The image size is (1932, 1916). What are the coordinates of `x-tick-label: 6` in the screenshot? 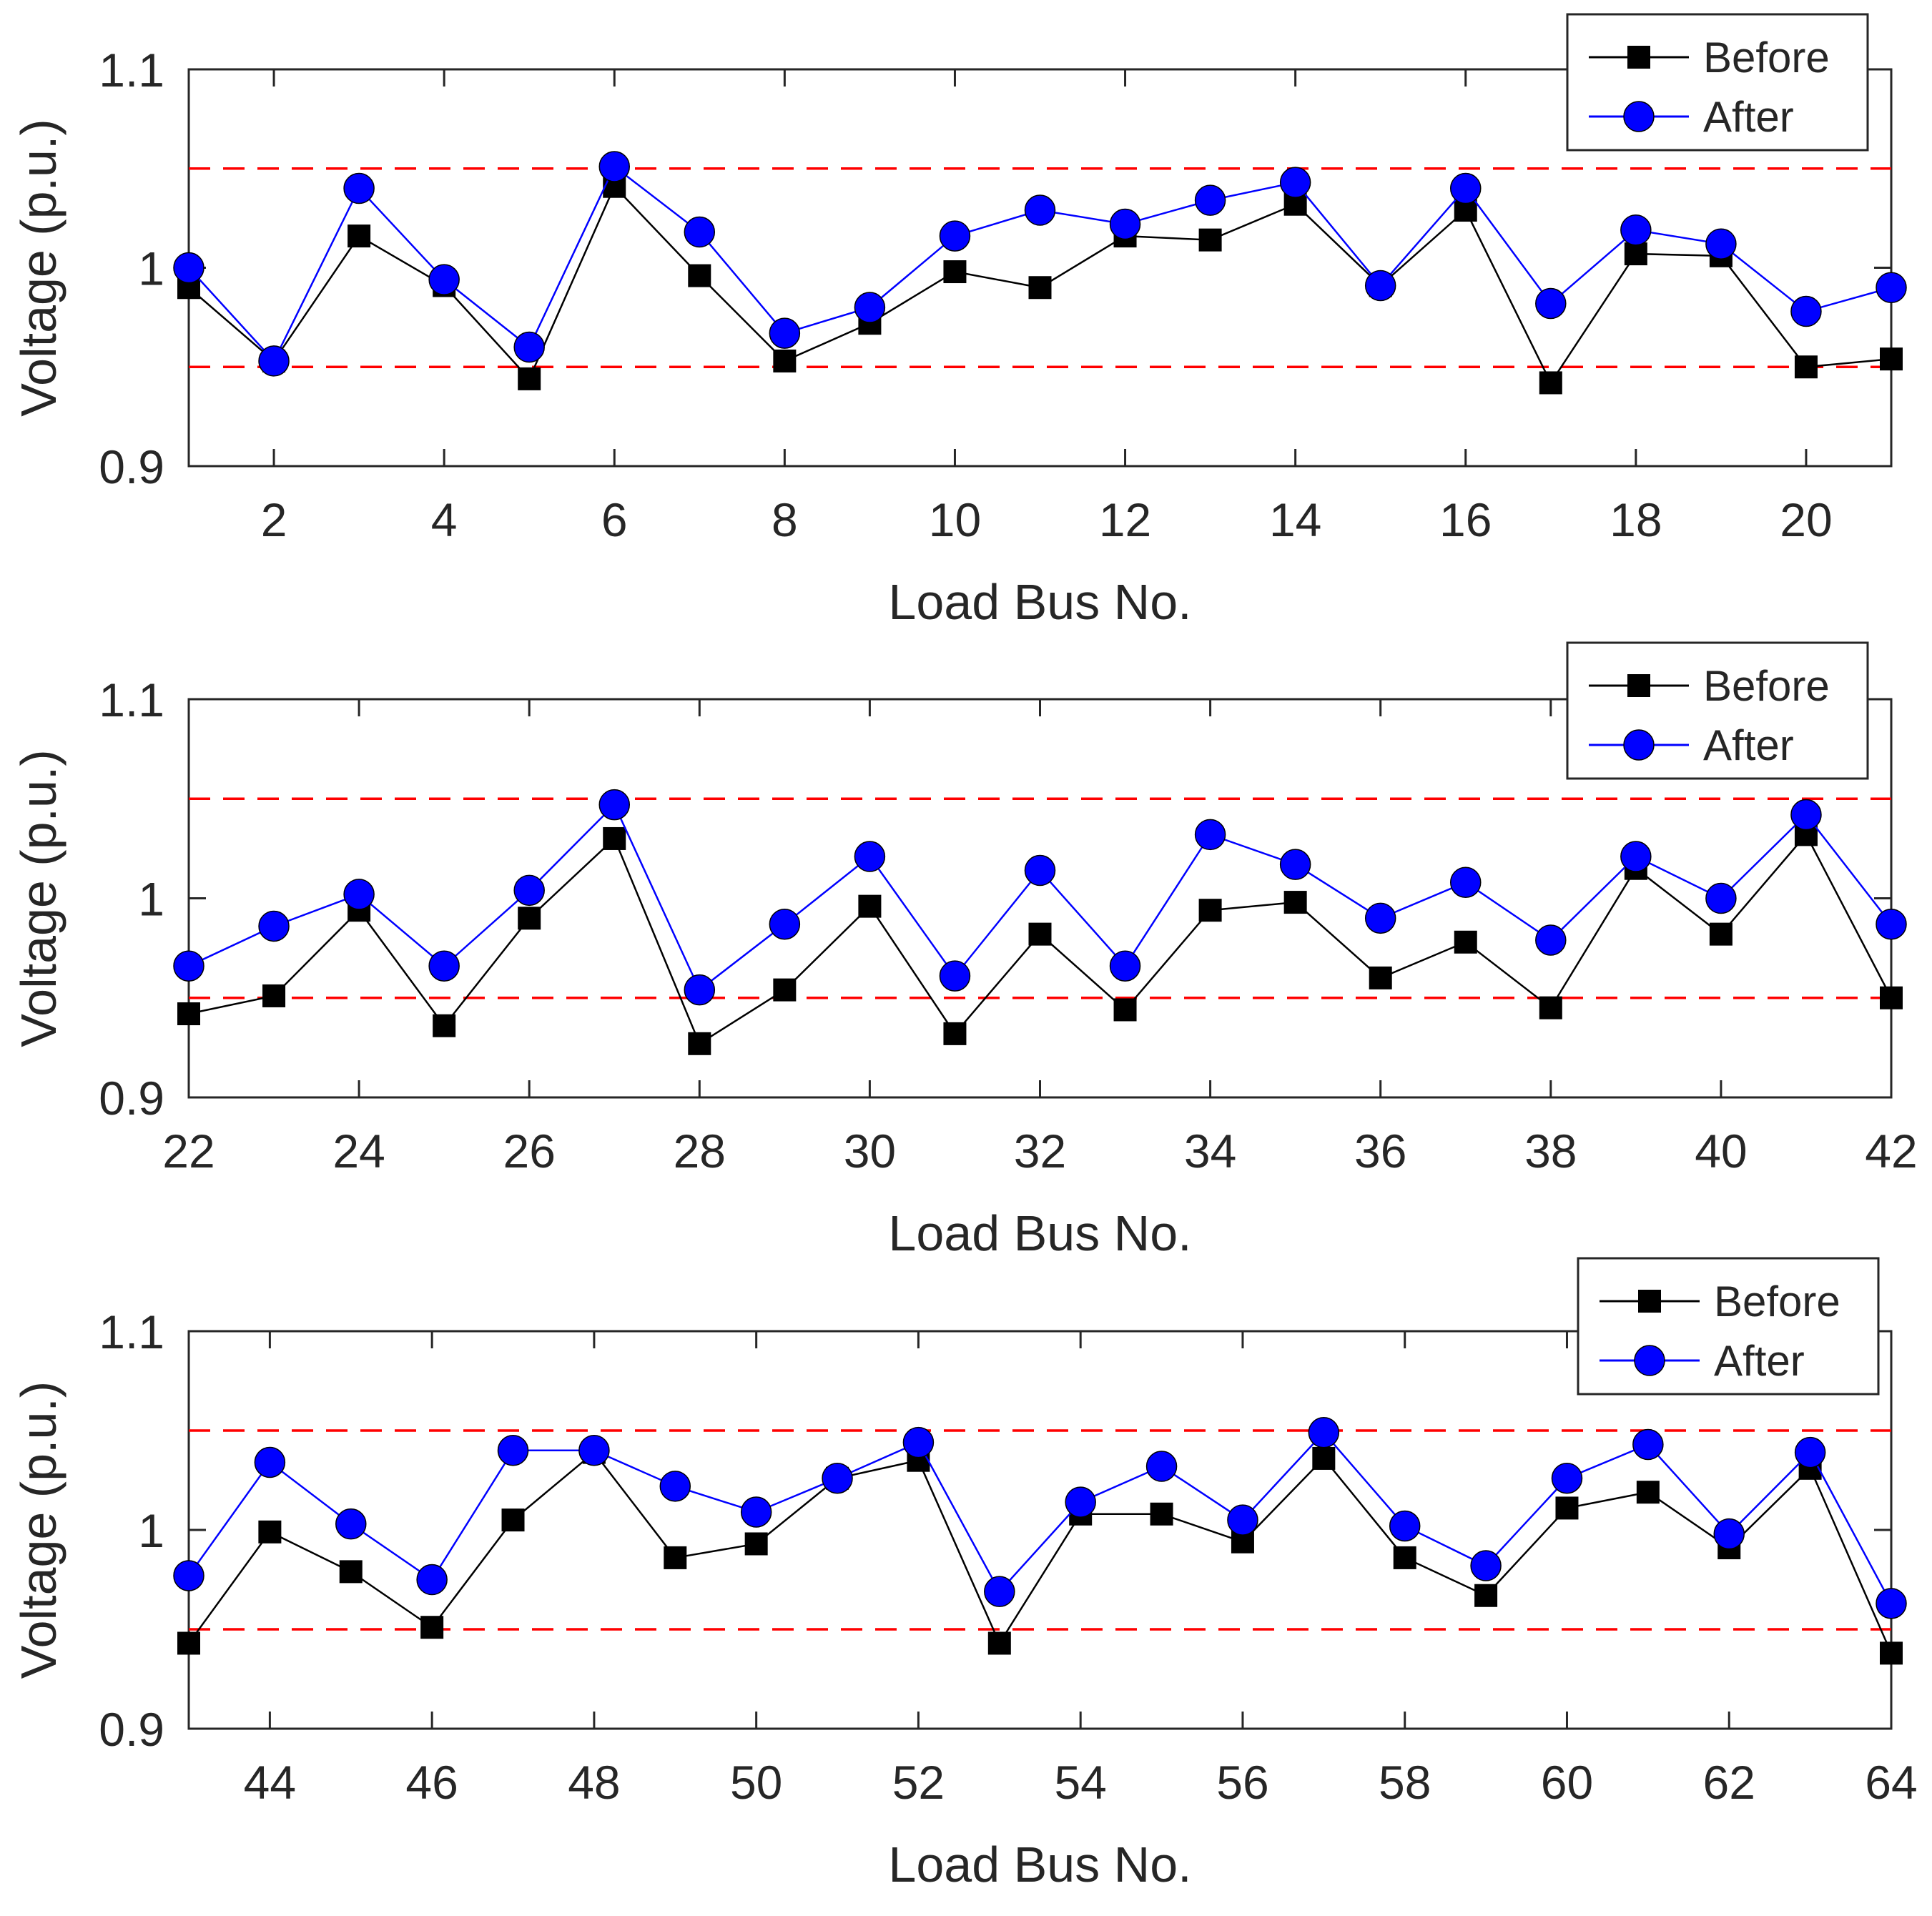 It's located at (614, 519).